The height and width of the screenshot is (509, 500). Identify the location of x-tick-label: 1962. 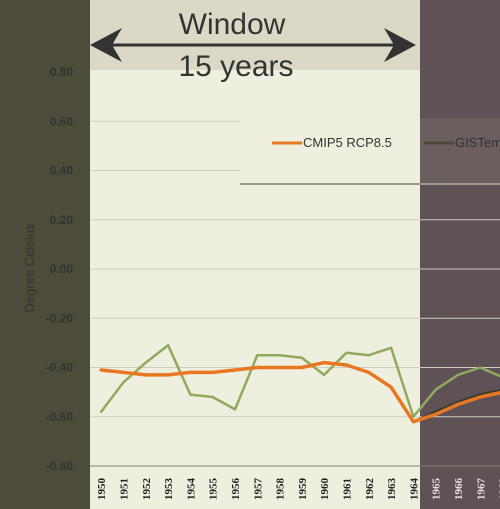
(370, 489).